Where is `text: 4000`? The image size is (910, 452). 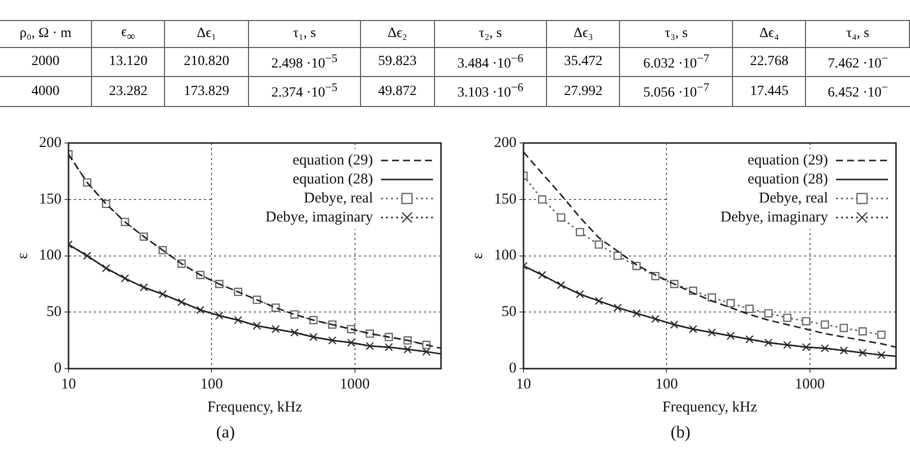
text: 4000 is located at coordinates (46, 91).